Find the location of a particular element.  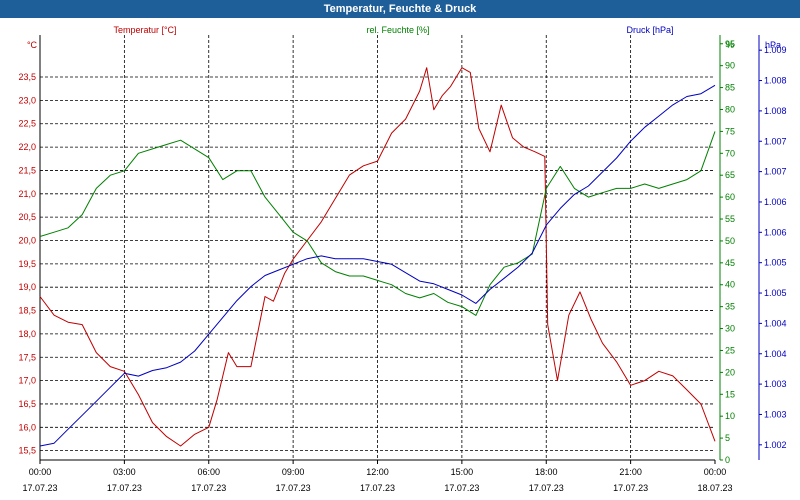

humidity-tick-label: 5 is located at coordinates (727, 438).